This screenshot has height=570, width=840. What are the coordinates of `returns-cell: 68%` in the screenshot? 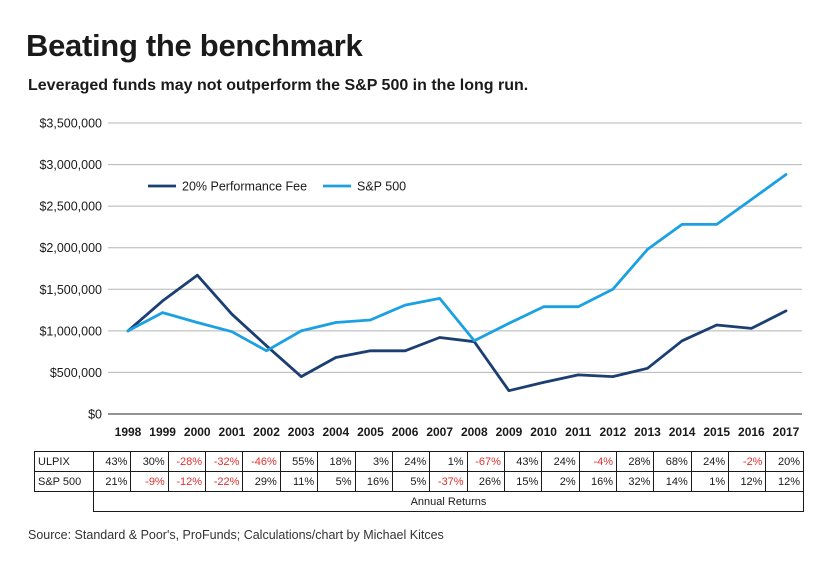 It's located at (672, 461).